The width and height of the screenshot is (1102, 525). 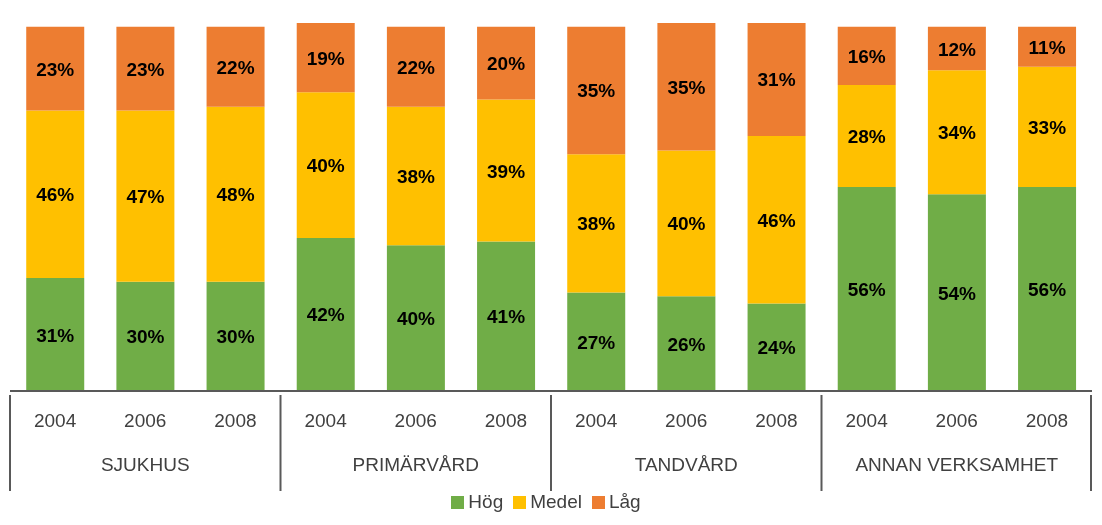 What do you see at coordinates (686, 464) in the screenshot?
I see `text: TANDVÅRD` at bounding box center [686, 464].